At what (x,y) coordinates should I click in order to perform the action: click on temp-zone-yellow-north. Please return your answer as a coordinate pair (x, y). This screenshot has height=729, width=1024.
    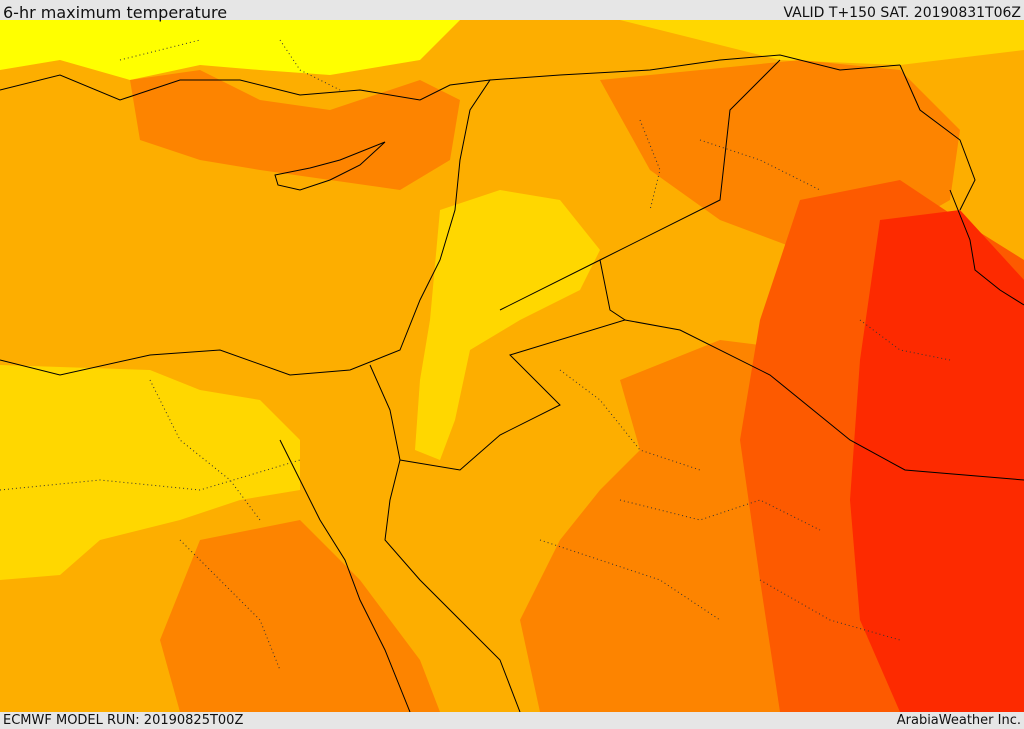
    Looking at the image, I should click on (230, 50).